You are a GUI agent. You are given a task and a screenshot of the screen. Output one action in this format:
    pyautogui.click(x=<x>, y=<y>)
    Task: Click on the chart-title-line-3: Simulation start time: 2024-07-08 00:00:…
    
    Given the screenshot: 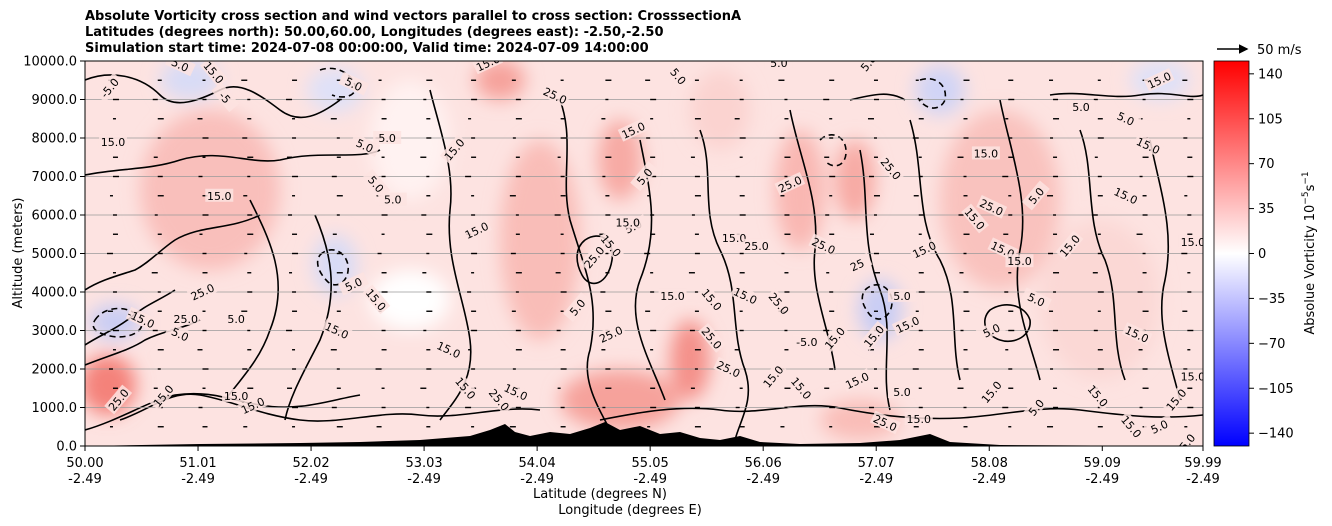 What is the action you would take?
    pyautogui.click(x=367, y=48)
    